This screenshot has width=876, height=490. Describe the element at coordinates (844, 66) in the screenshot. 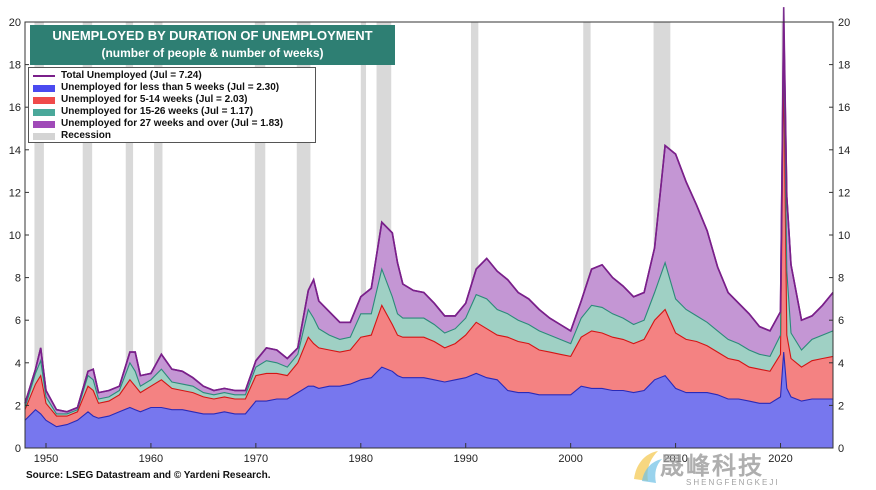

I see `y-tick-label-right: 18` at that location.